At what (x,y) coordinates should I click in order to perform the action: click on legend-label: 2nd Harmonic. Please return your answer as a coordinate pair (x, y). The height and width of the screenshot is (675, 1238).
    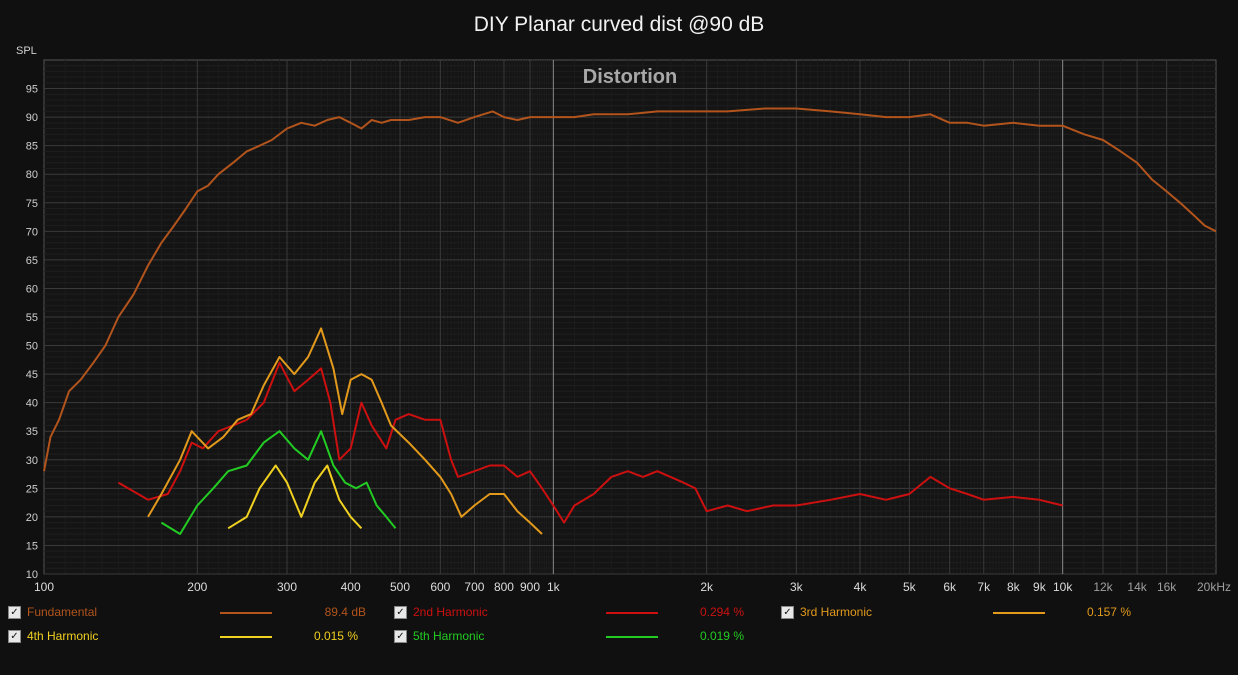
    Looking at the image, I should click on (450, 612).